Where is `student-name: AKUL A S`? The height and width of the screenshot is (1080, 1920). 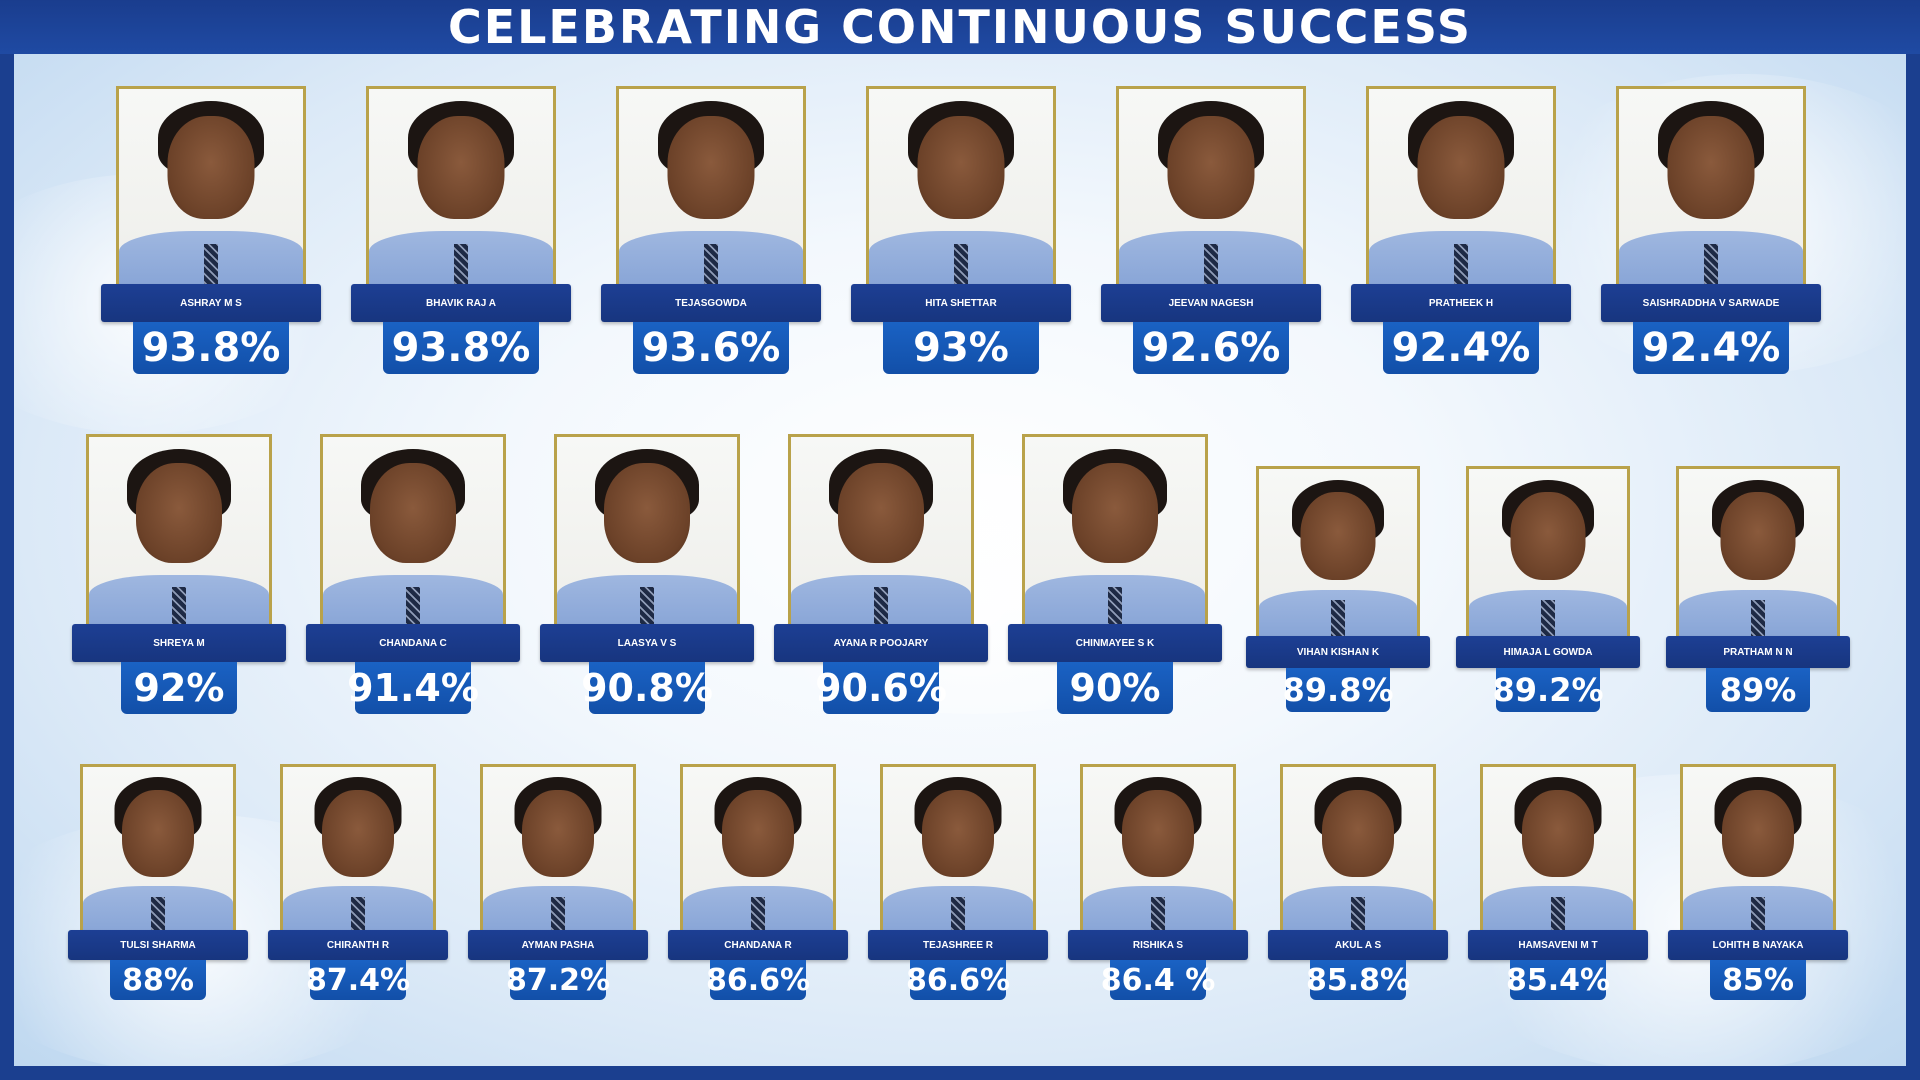 student-name: AKUL A S is located at coordinates (1358, 945).